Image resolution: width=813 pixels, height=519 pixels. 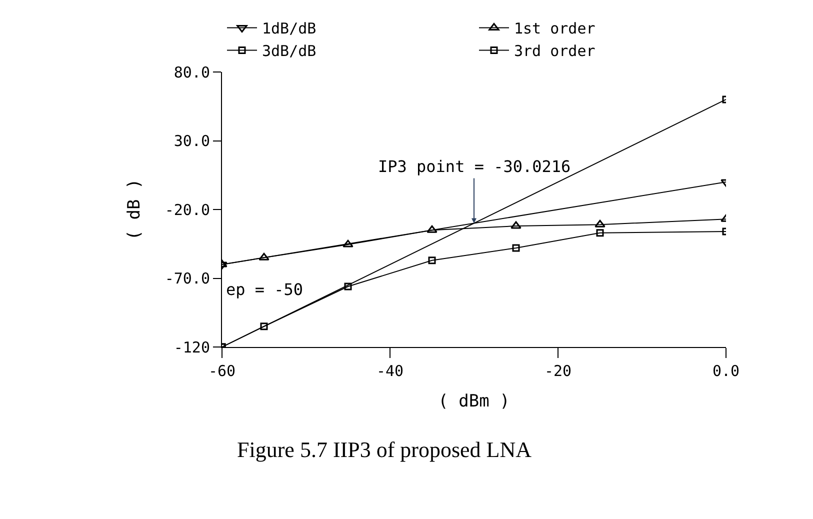 What do you see at coordinates (192, 347) in the screenshot?
I see `y-tick-label: -120` at bounding box center [192, 347].